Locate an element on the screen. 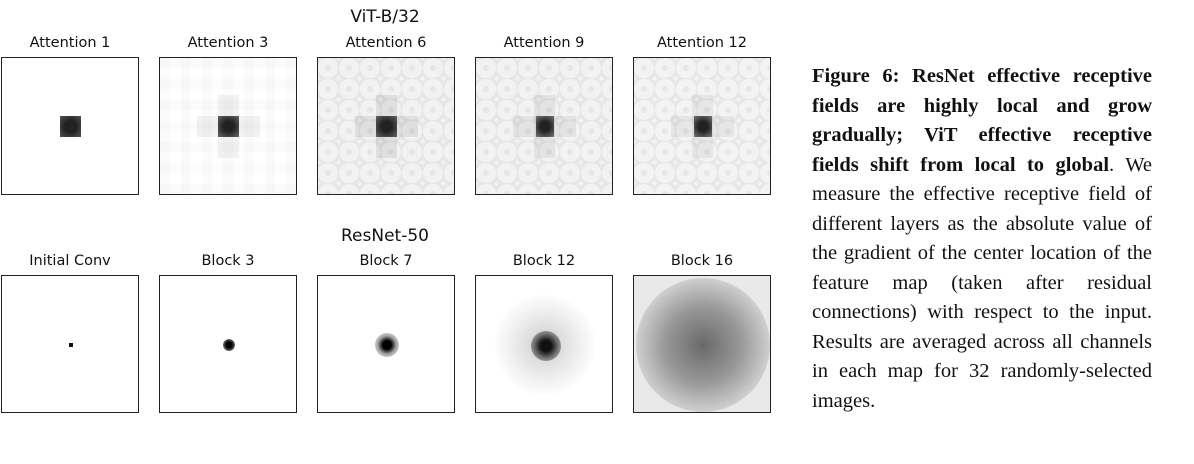  vit-attention-3-map is located at coordinates (228, 126).